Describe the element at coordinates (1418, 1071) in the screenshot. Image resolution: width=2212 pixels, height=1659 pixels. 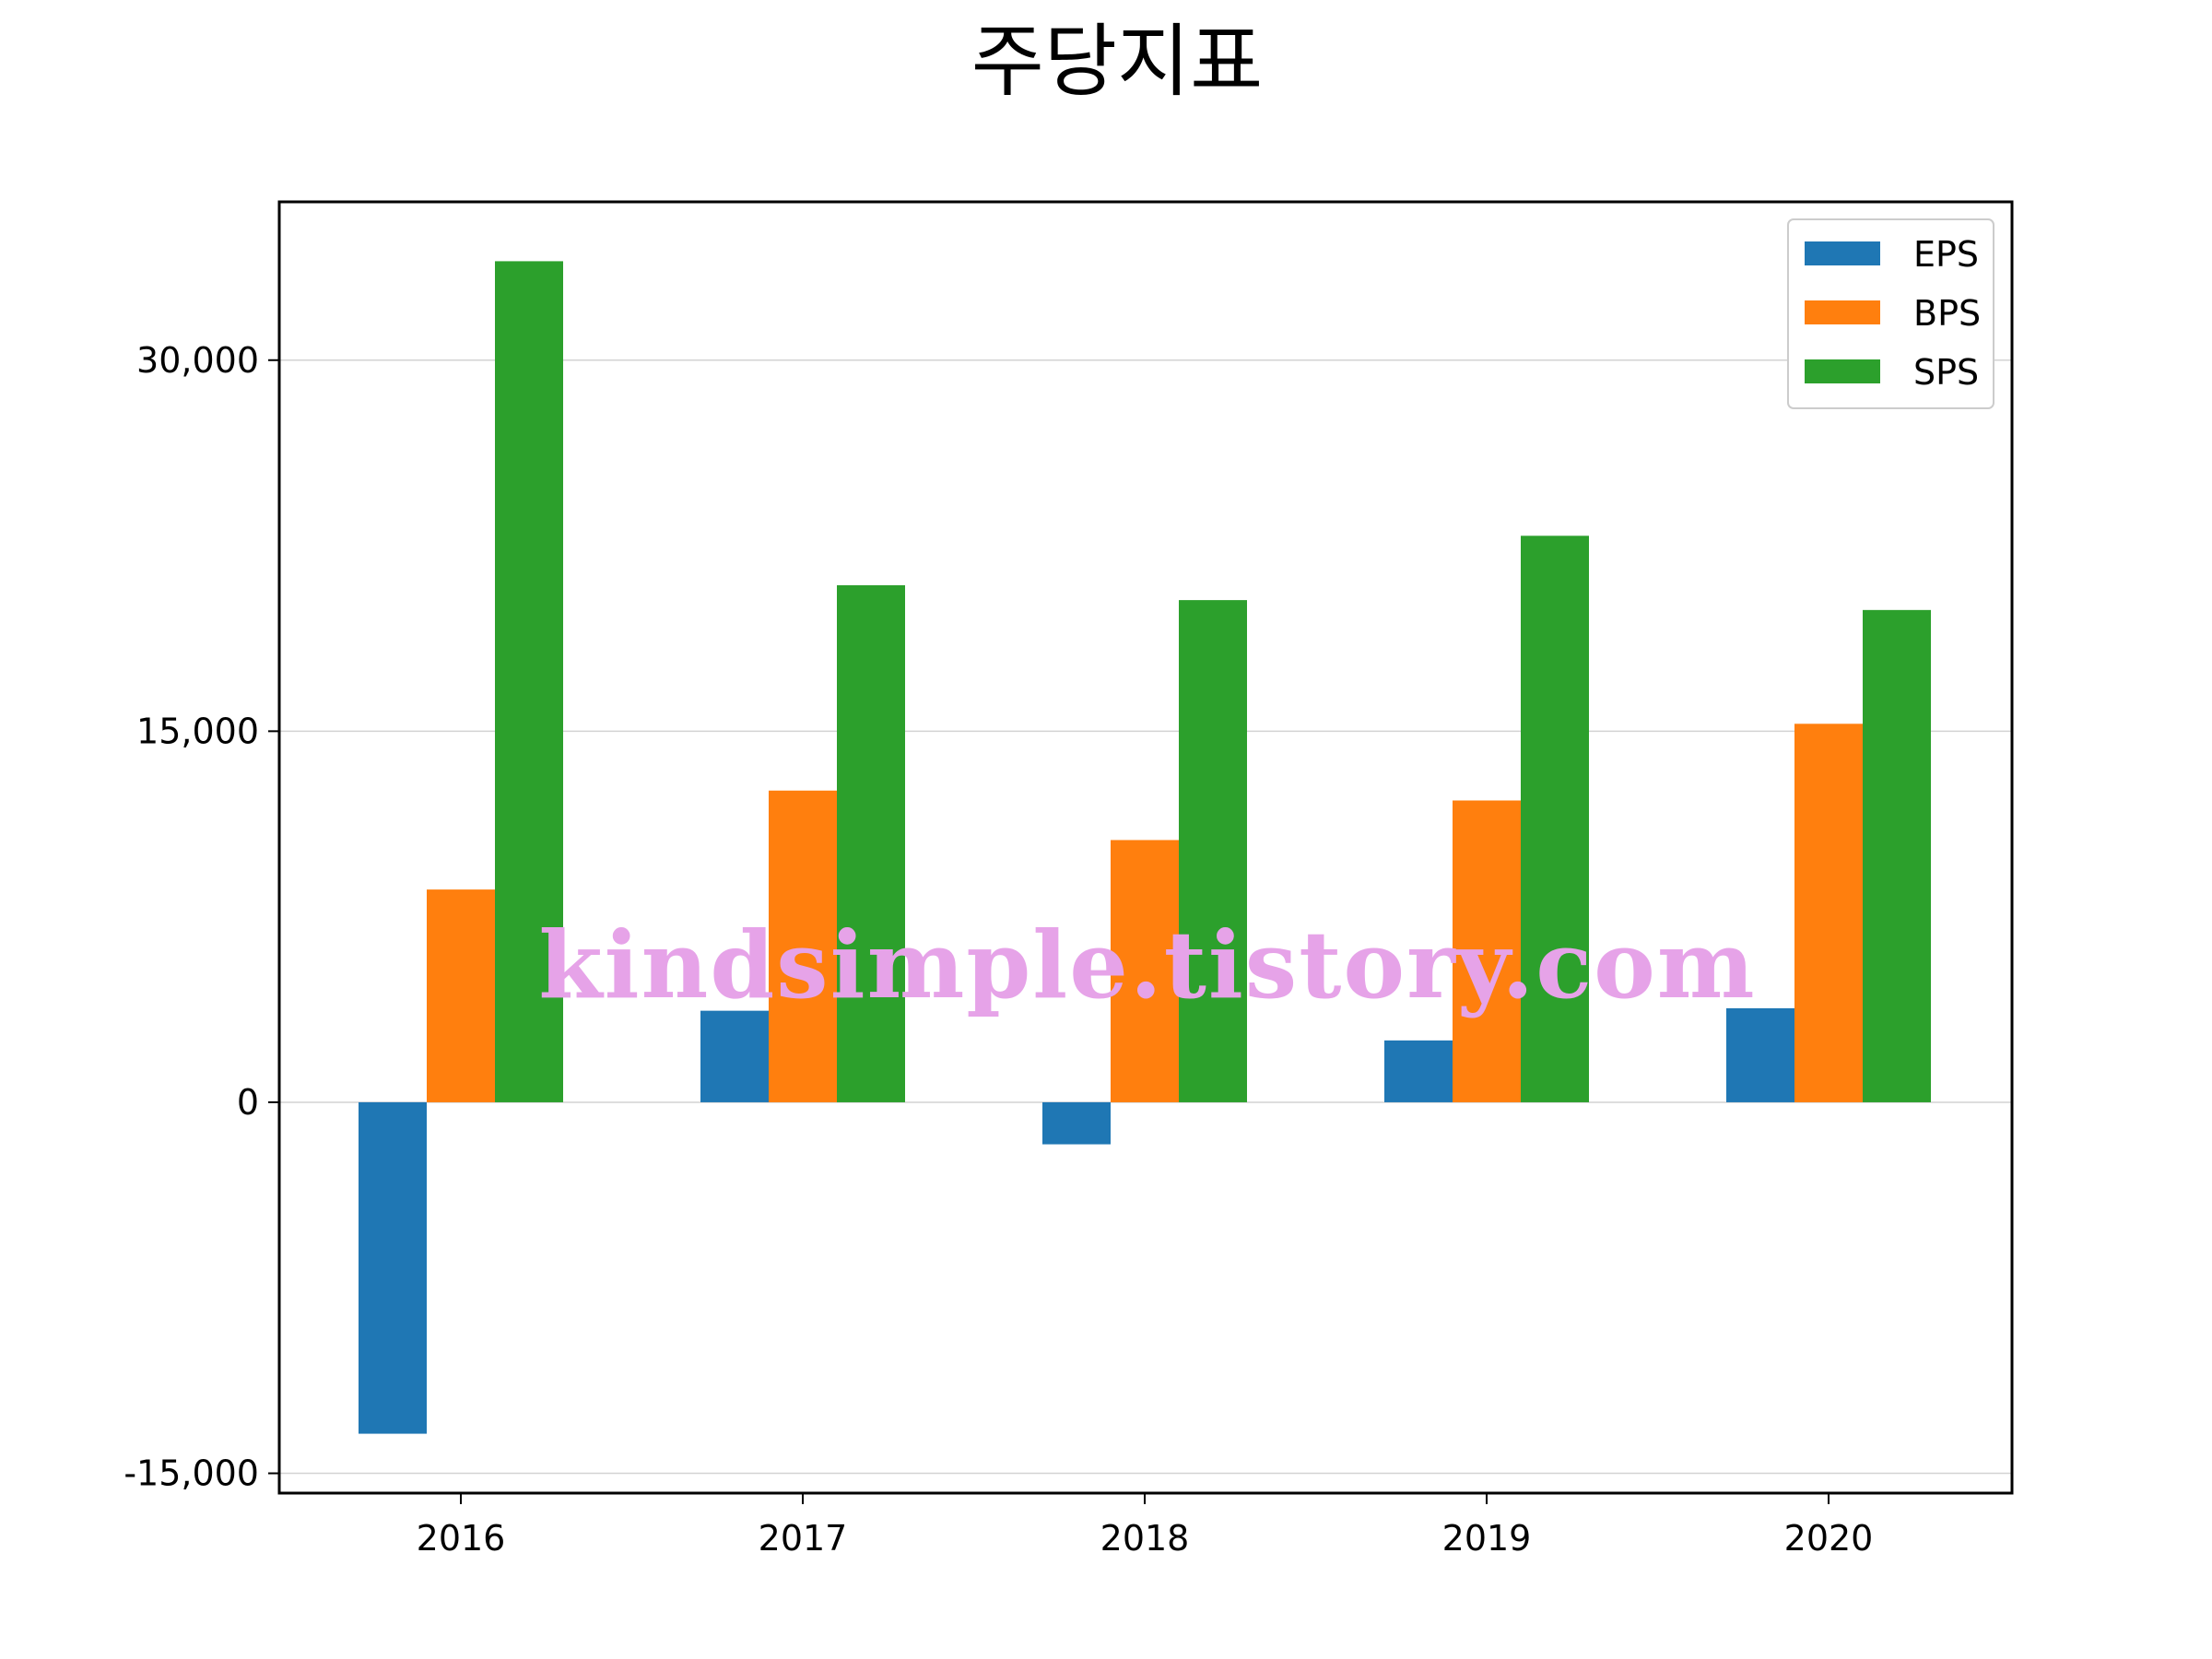
I see `bar-eps-2019` at that location.